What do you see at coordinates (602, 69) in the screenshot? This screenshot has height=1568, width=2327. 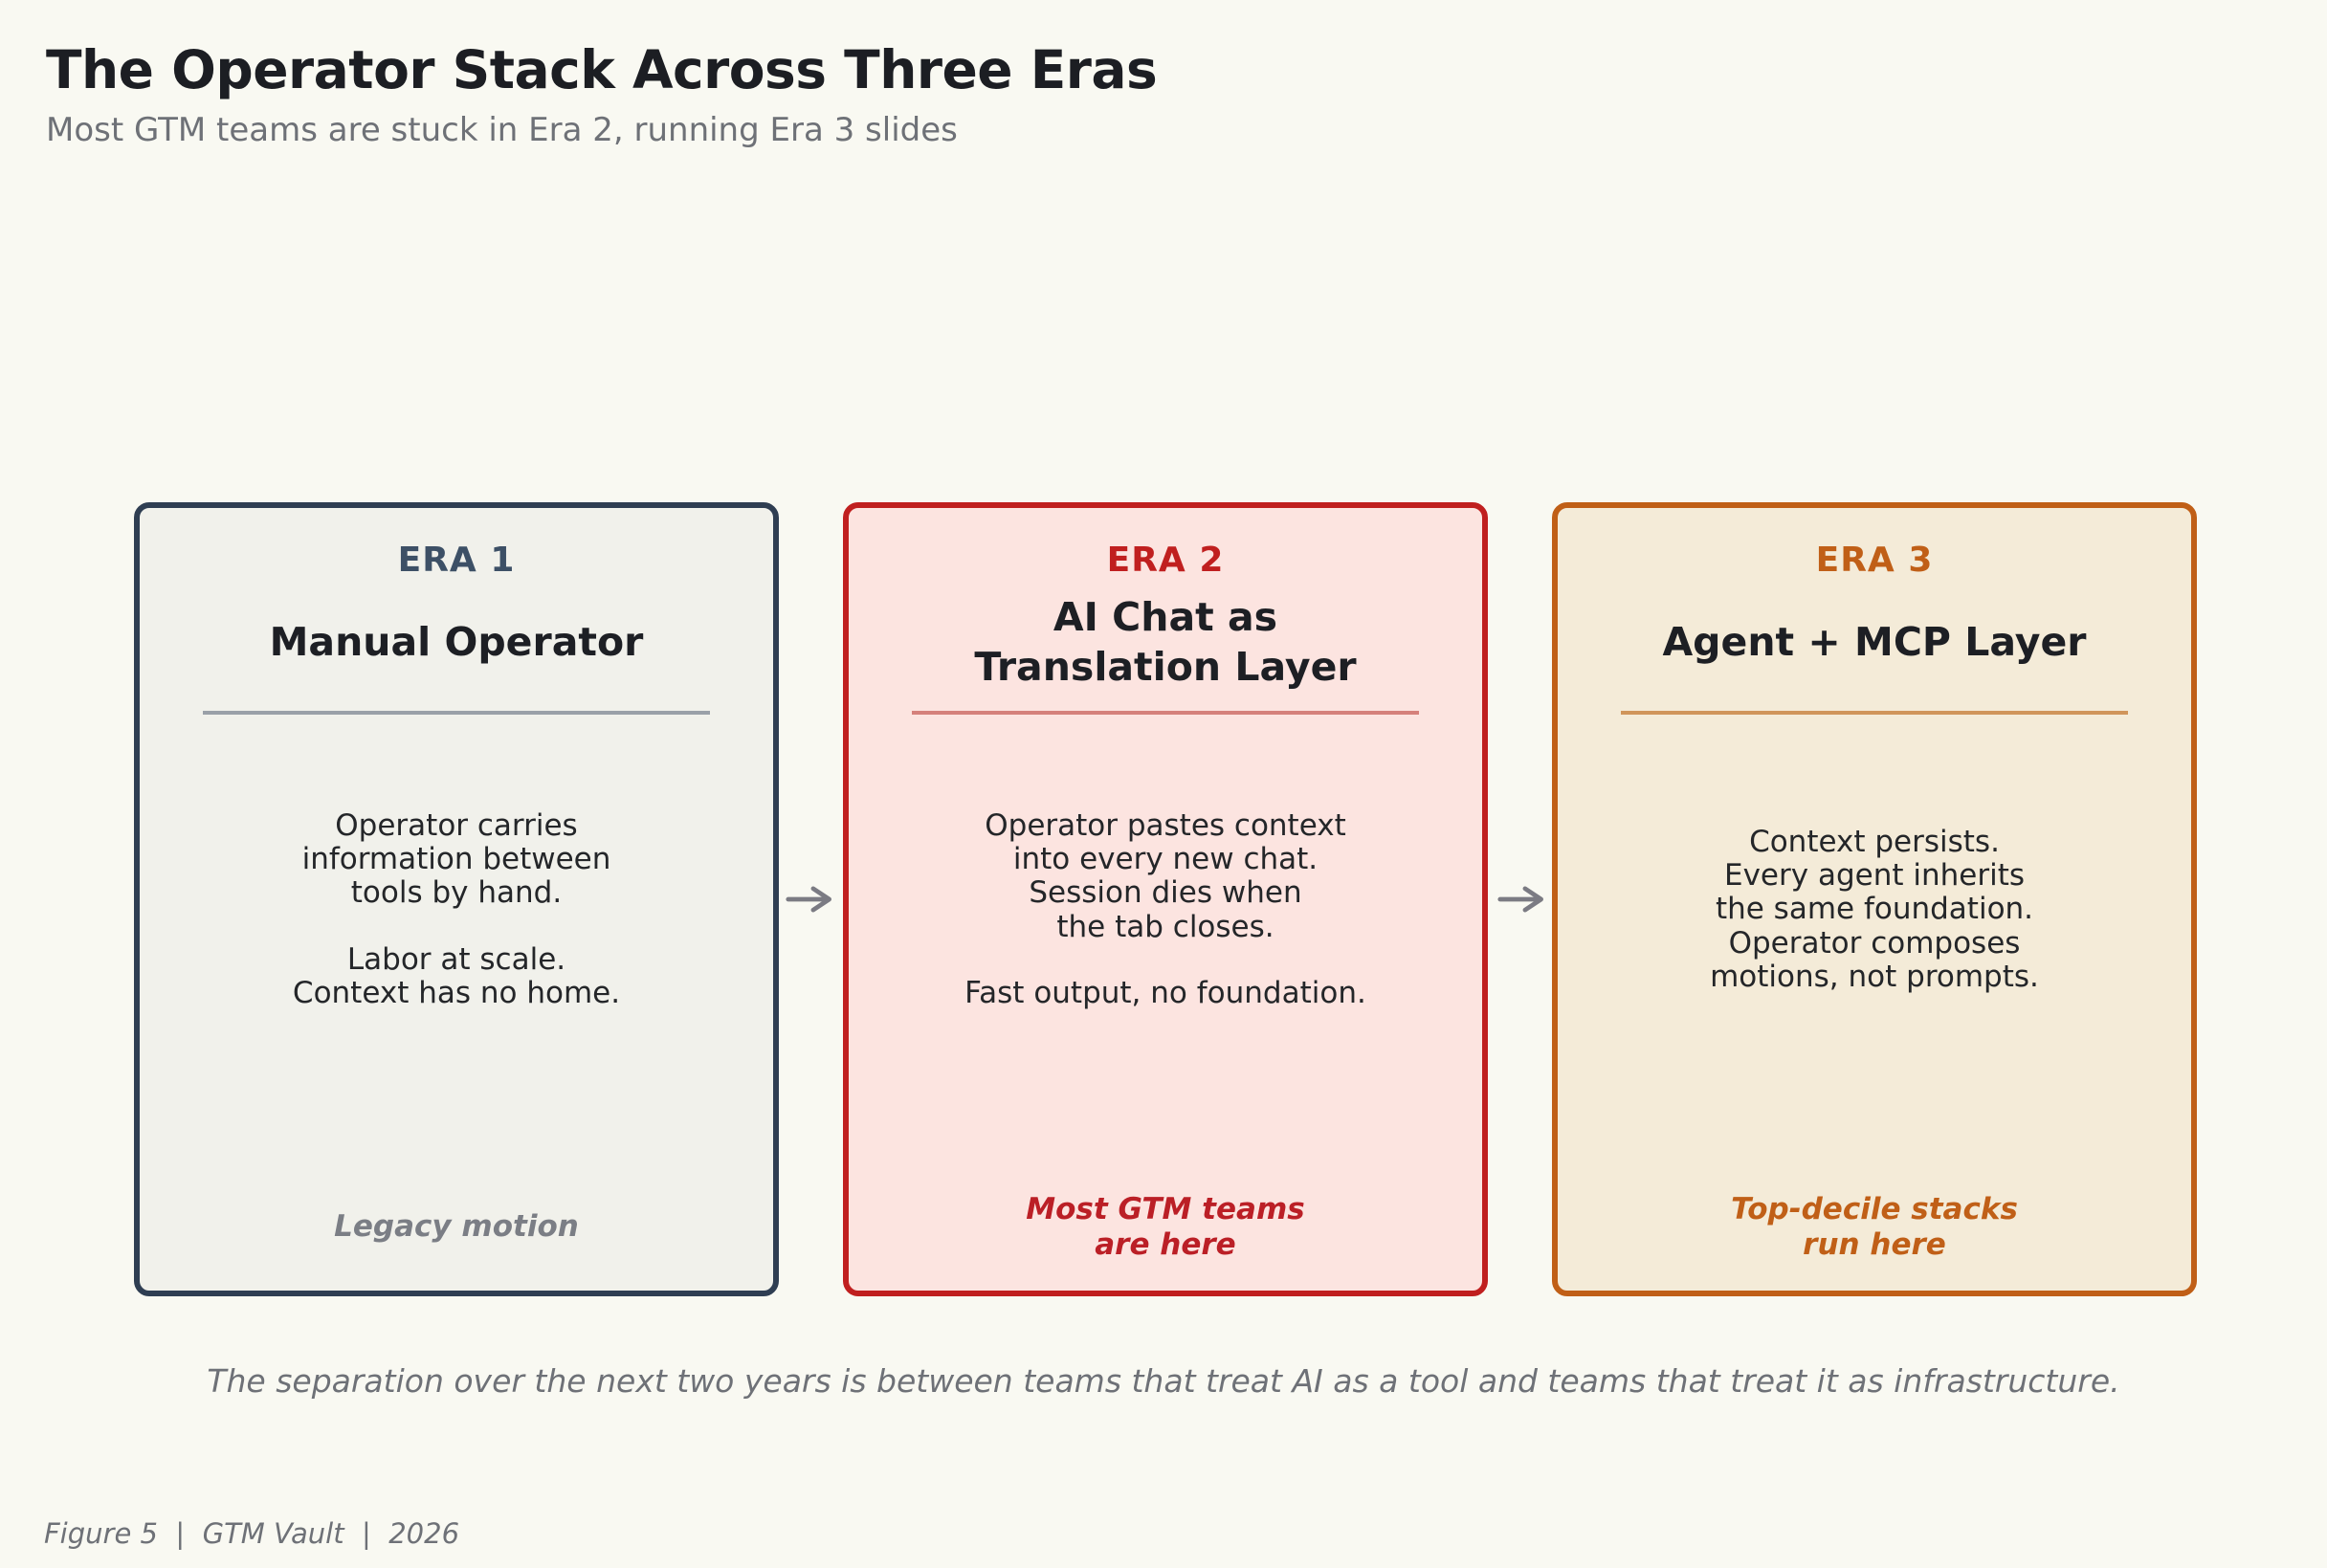 I see `page-title: The Operator Stack Across Three Eras` at bounding box center [602, 69].